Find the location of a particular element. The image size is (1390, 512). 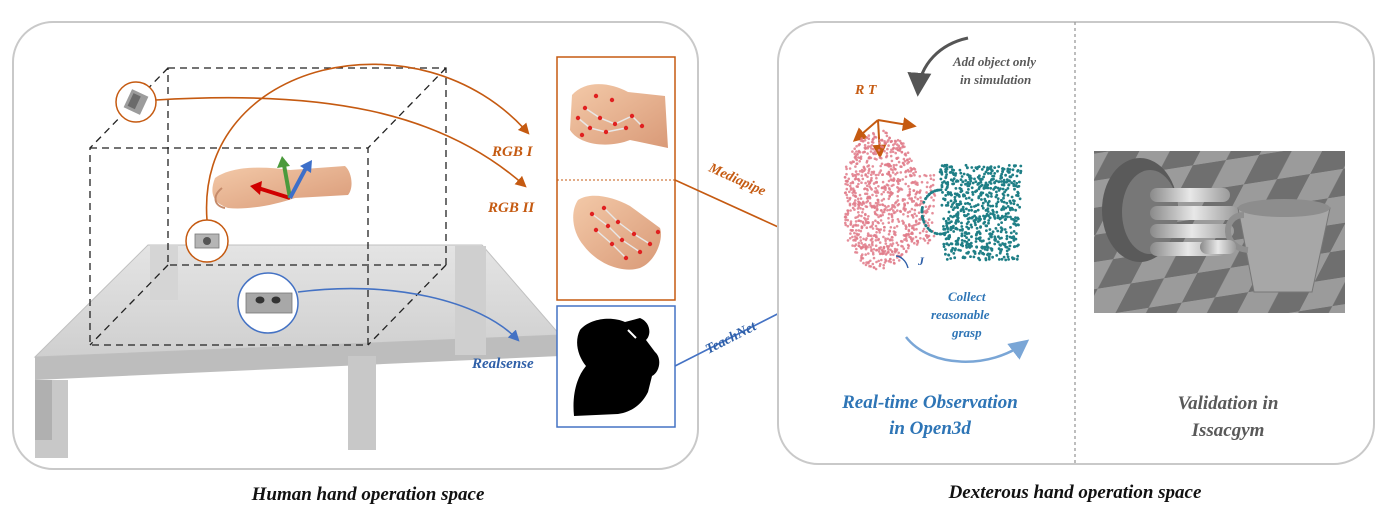

human-hand-image is located at coordinates (282, 187).